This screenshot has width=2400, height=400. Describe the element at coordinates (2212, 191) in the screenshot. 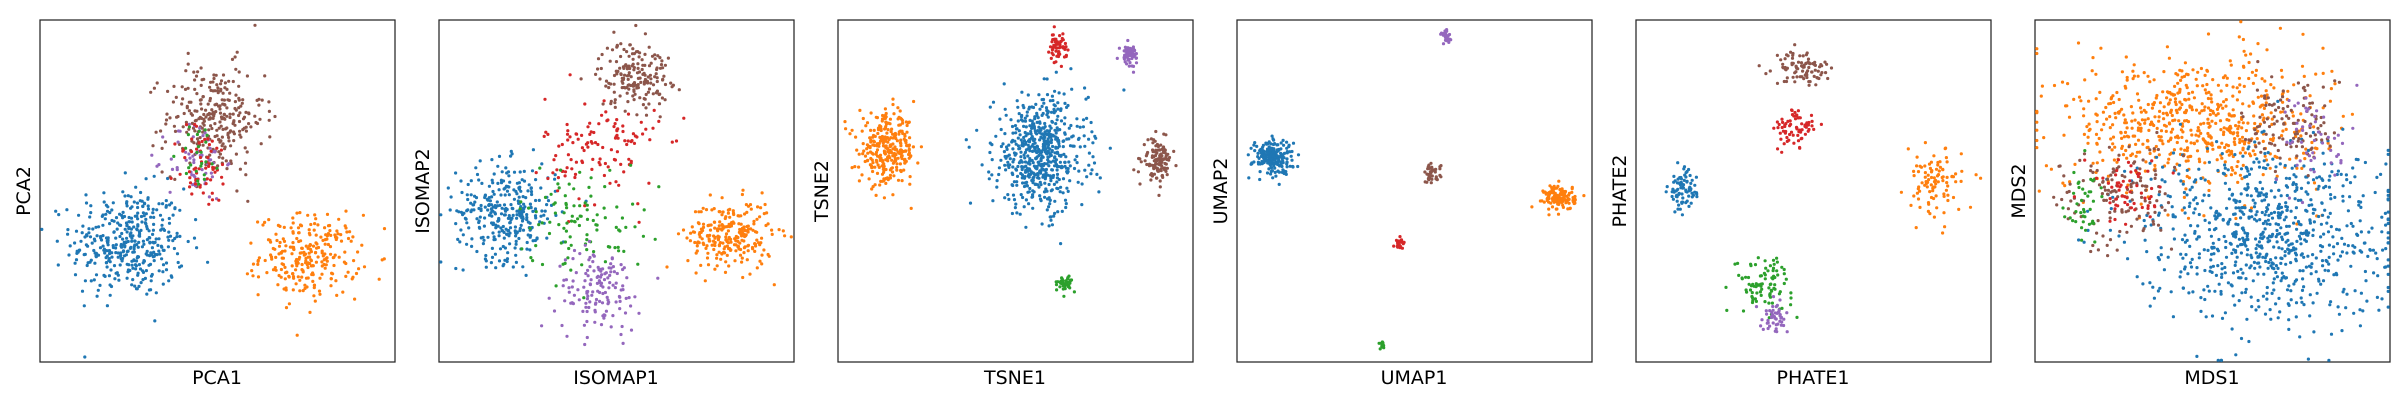

I see `points-mds` at that location.